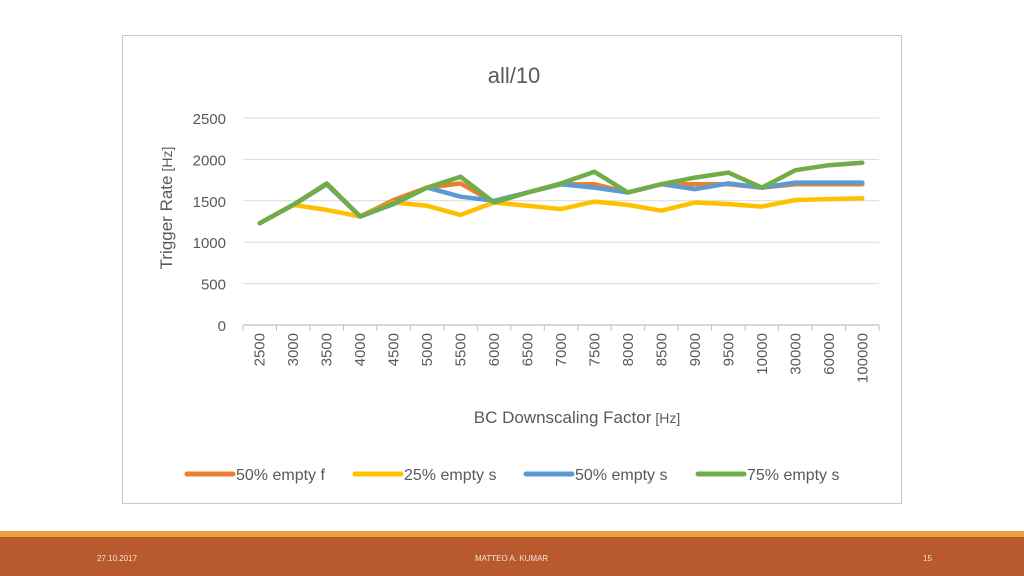  What do you see at coordinates (862, 358) in the screenshot?
I see `x-tick-label: 100000` at bounding box center [862, 358].